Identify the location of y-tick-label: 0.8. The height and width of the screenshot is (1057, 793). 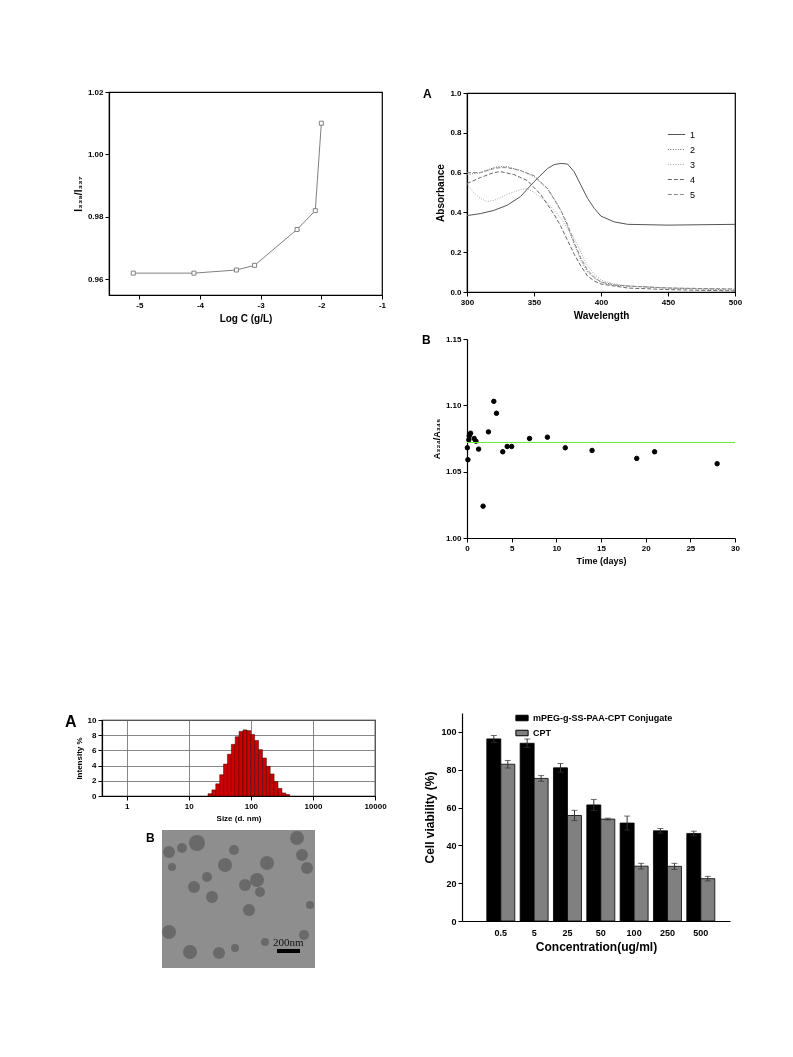
(456, 133).